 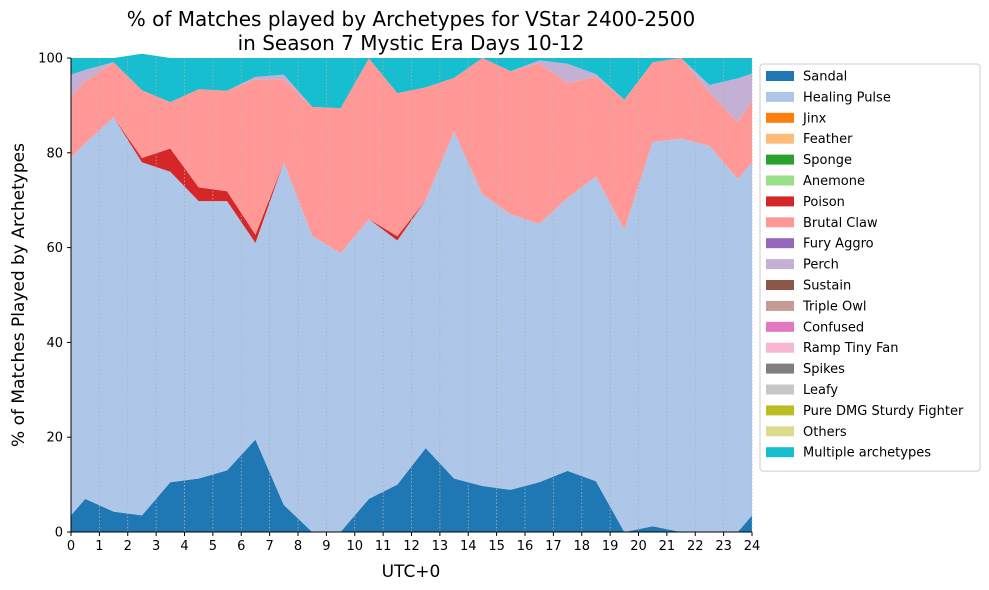 I want to click on x-tick-label: 15, so click(x=496, y=546).